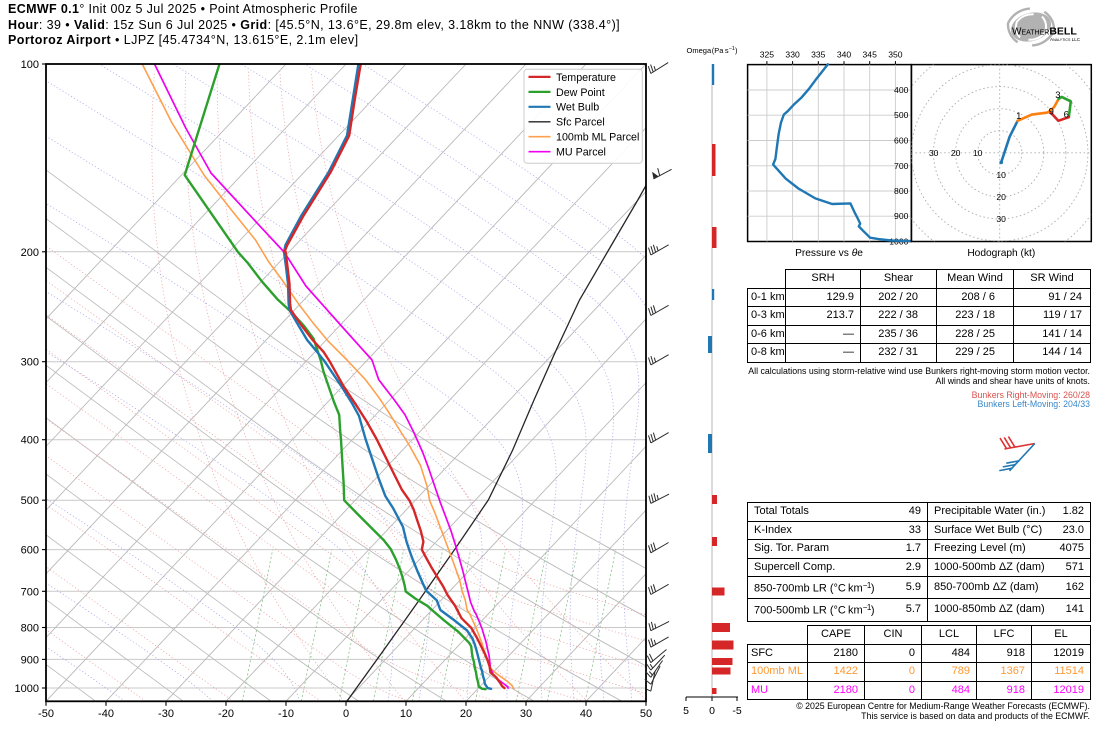 This screenshot has width=1108, height=730. What do you see at coordinates (792, 55) in the screenshot?
I see `svg-text: 330` at bounding box center [792, 55].